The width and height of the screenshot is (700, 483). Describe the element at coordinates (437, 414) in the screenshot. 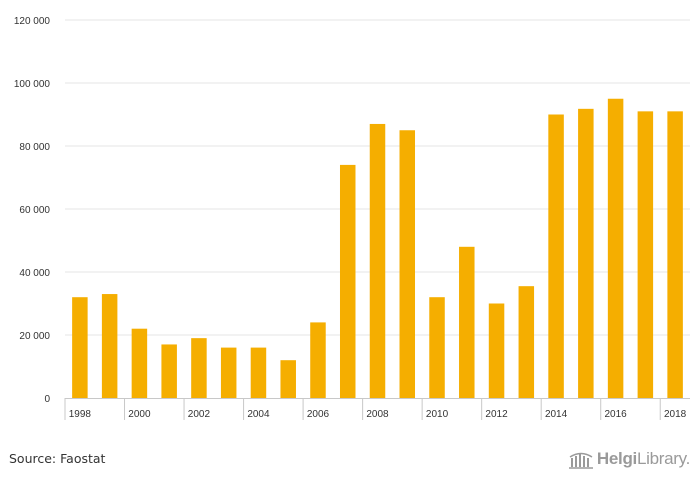

I see `x-tick-label: 2010` at that location.